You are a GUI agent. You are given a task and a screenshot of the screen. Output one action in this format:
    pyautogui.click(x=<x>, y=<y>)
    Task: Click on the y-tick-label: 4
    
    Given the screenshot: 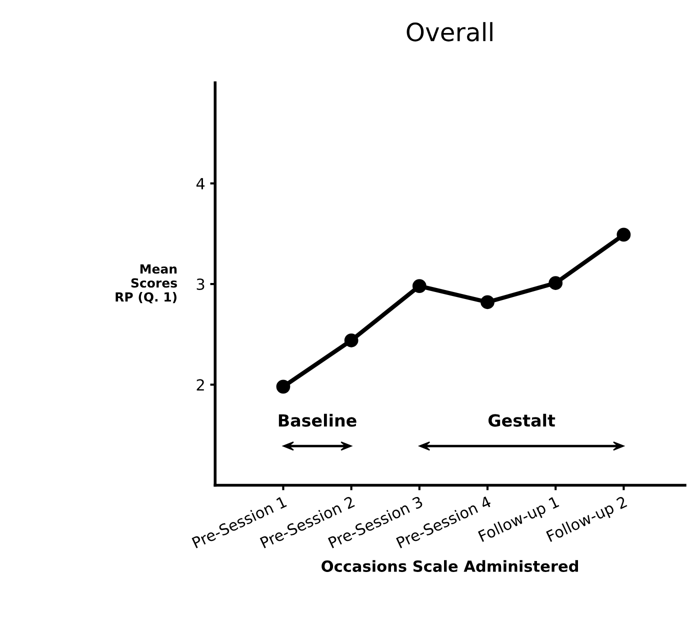 What is the action you would take?
    pyautogui.click(x=200, y=184)
    